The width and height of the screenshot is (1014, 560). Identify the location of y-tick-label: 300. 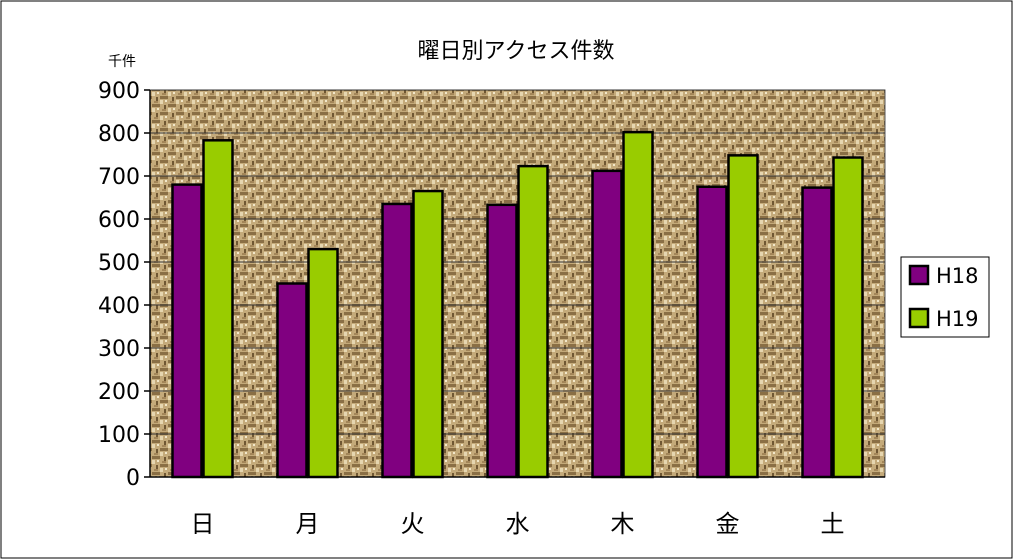
(119, 349).